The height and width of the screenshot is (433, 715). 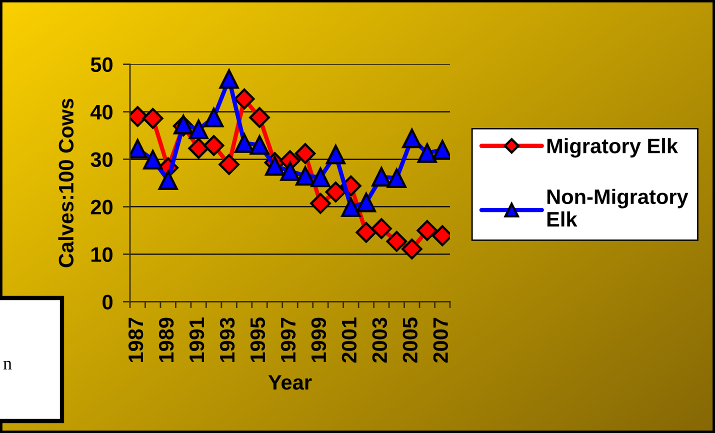 I want to click on x-tick-label: 1989, so click(x=166, y=340).